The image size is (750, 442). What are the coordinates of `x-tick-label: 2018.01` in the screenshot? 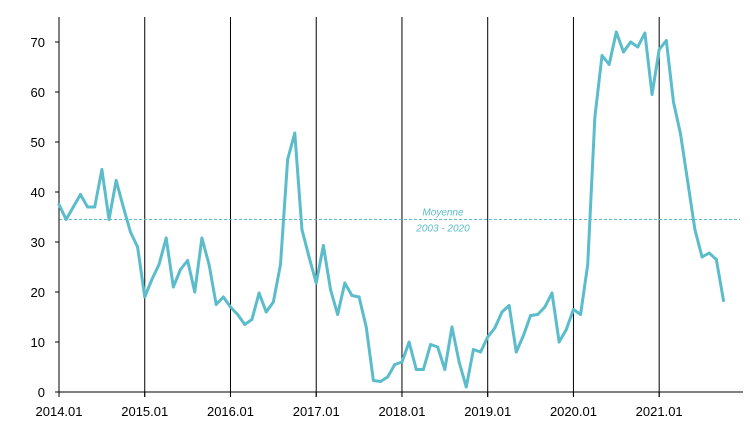 It's located at (401, 411).